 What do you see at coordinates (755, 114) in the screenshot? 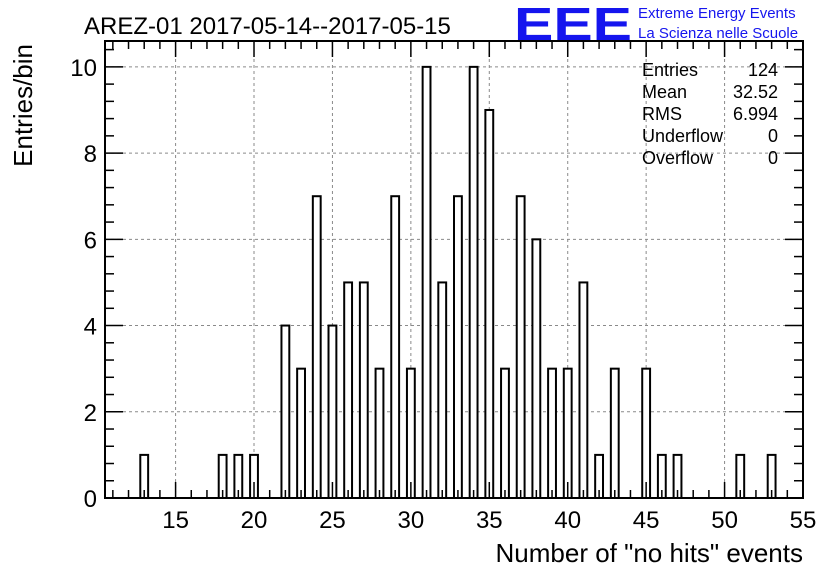
I see `stats-value: 6.994` at bounding box center [755, 114].